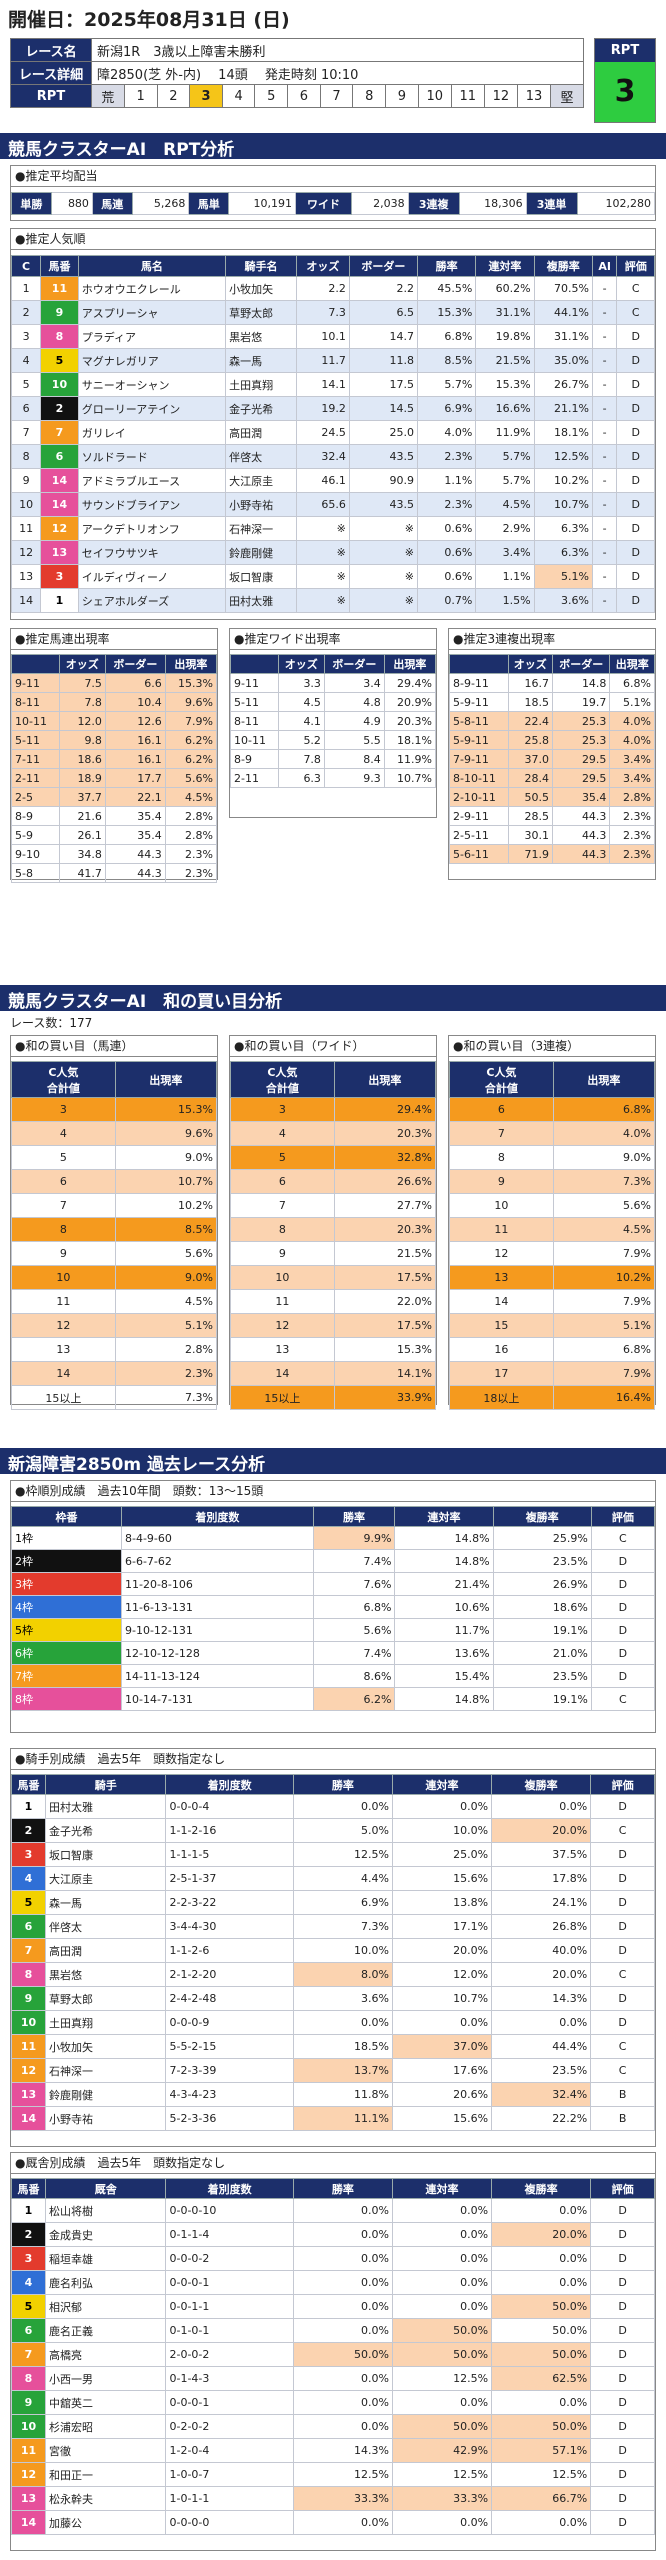 The image size is (666, 2560). I want to click on payout-value: 102,280, so click(616, 203).